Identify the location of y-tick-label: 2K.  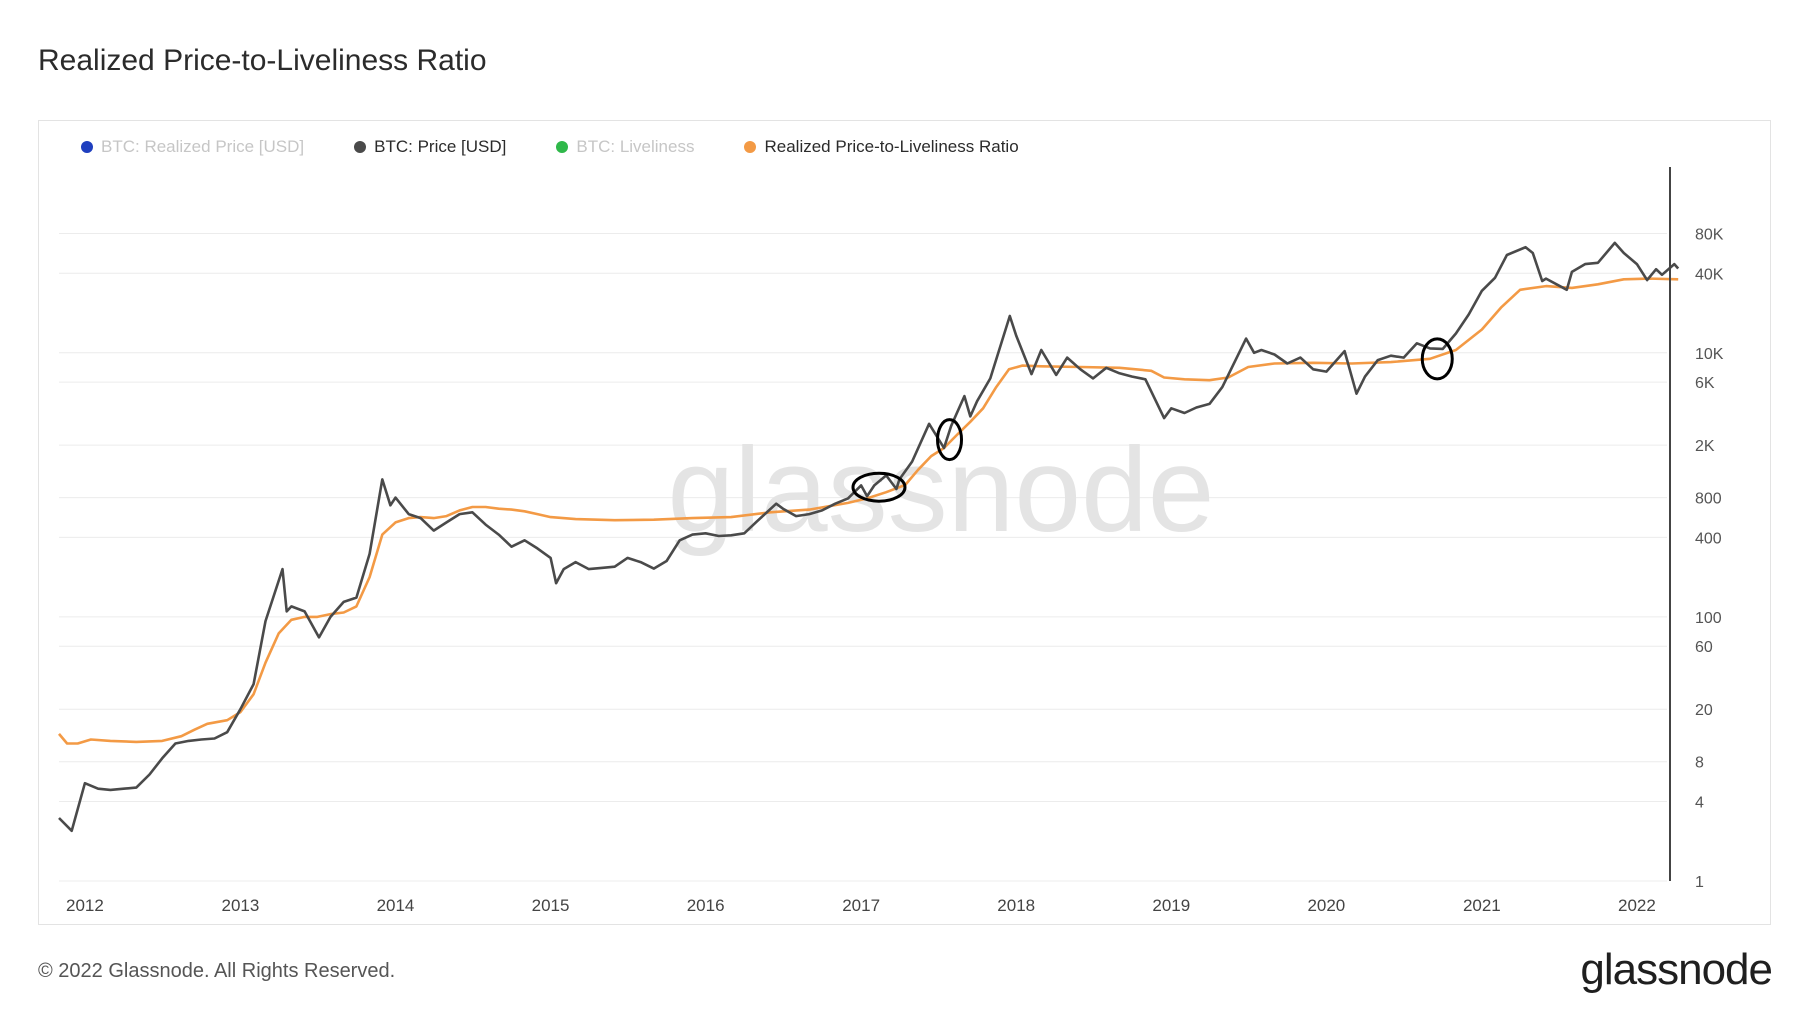
(1705, 446).